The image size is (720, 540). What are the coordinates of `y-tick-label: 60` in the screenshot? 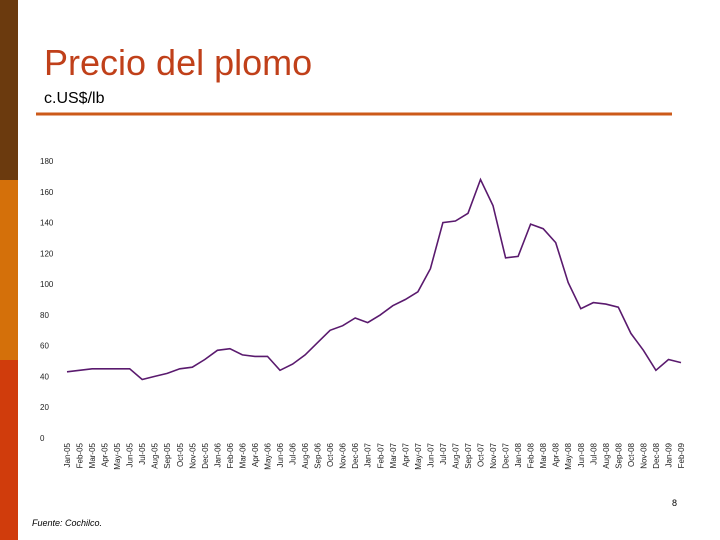 It's located at (44, 346).